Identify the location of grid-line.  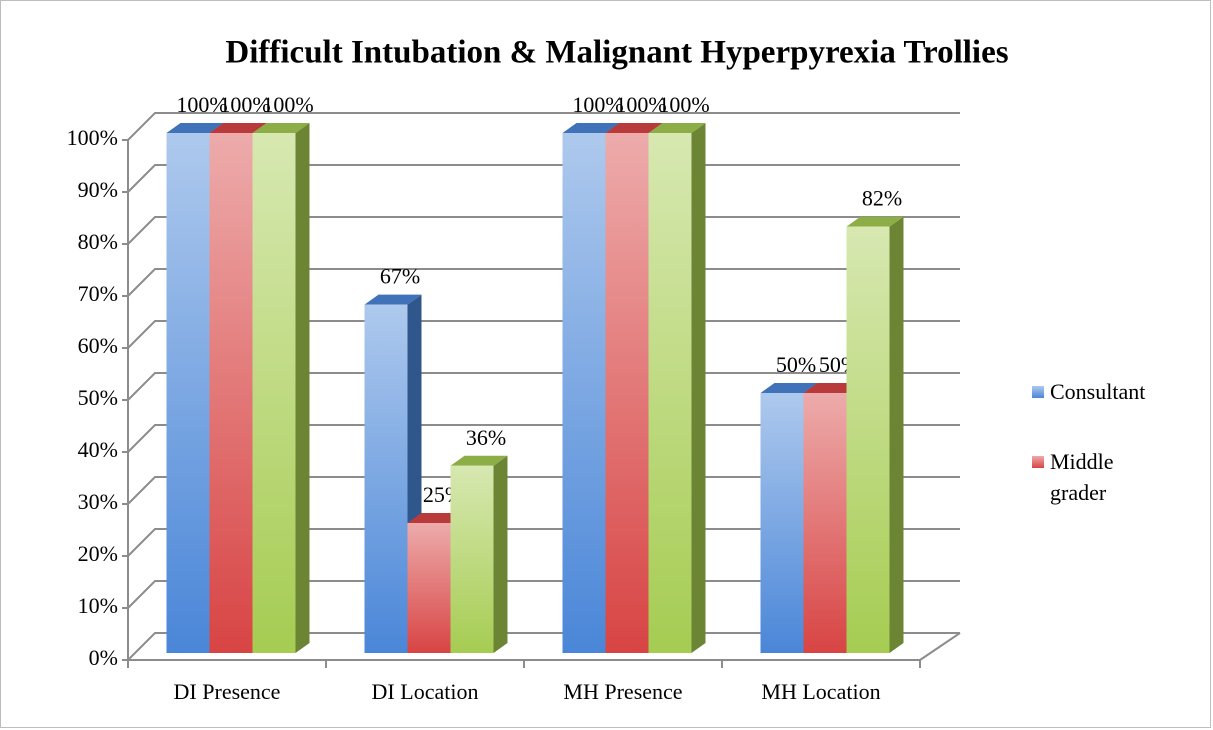
(543, 126).